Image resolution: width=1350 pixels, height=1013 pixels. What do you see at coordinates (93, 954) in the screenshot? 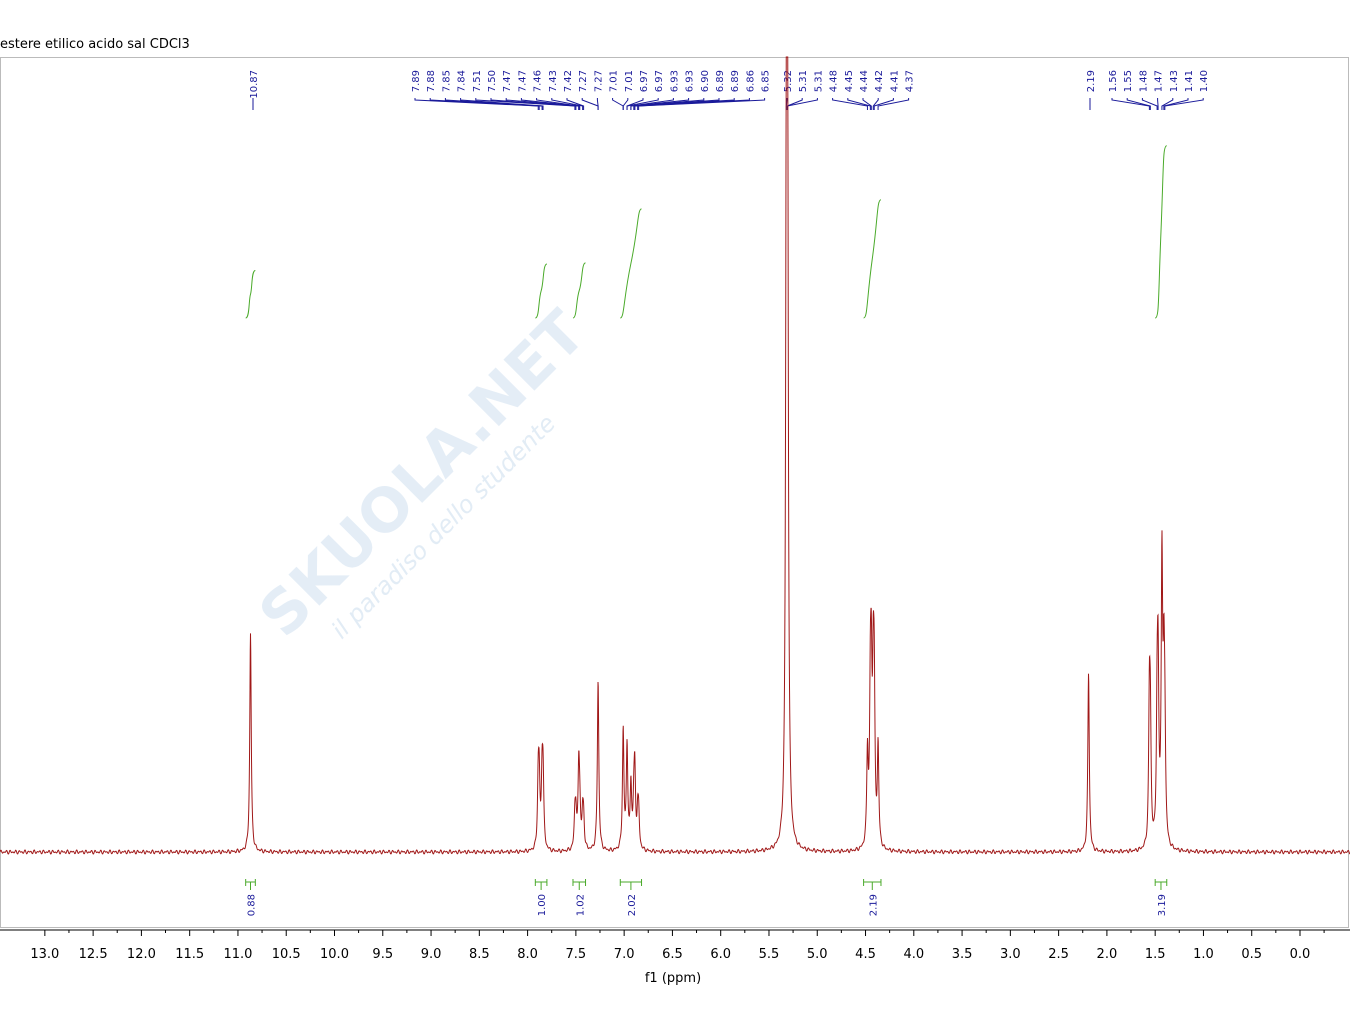
I see `x-tick-label: 12.5` at bounding box center [93, 954].